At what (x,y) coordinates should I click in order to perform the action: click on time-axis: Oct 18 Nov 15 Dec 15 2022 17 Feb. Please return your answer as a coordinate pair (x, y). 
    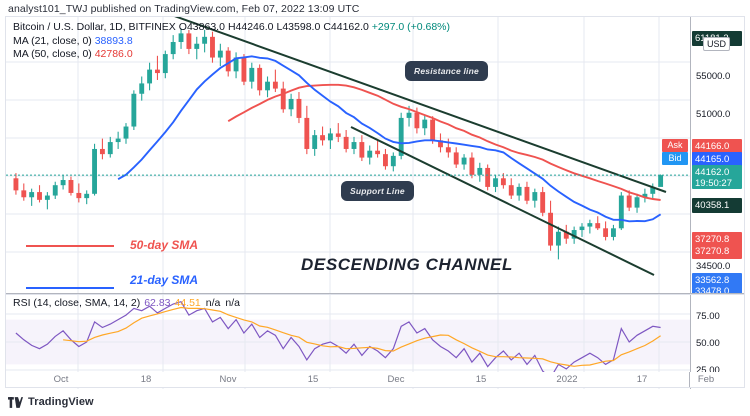
    Looking at the image, I should click on (375, 380).